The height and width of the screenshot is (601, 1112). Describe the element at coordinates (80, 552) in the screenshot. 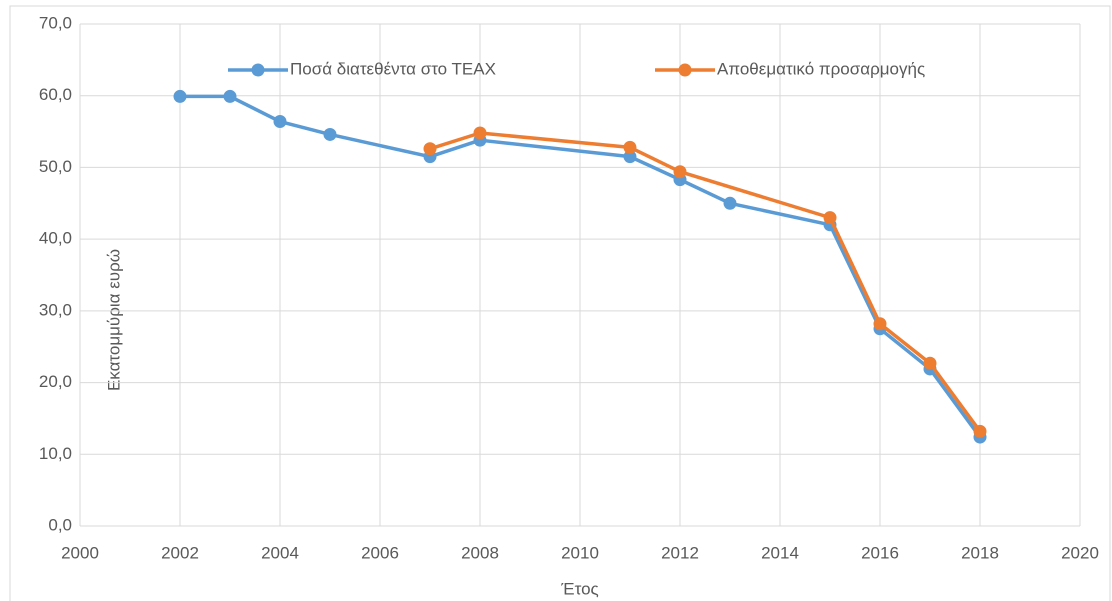

I see `x-tick-label: 2000` at that location.